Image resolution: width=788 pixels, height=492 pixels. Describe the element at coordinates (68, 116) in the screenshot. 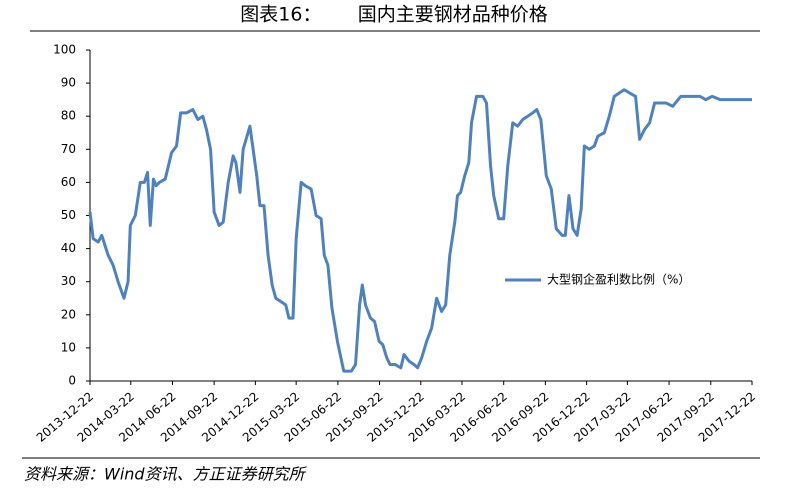

I see `y-tick-label: 80` at that location.